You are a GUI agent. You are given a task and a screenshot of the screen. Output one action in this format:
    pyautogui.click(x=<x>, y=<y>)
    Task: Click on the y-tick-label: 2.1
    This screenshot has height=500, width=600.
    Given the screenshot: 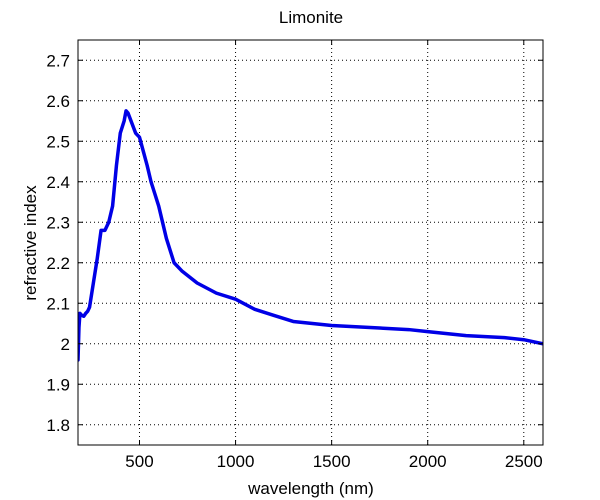 What is the action you would take?
    pyautogui.click(x=58, y=303)
    